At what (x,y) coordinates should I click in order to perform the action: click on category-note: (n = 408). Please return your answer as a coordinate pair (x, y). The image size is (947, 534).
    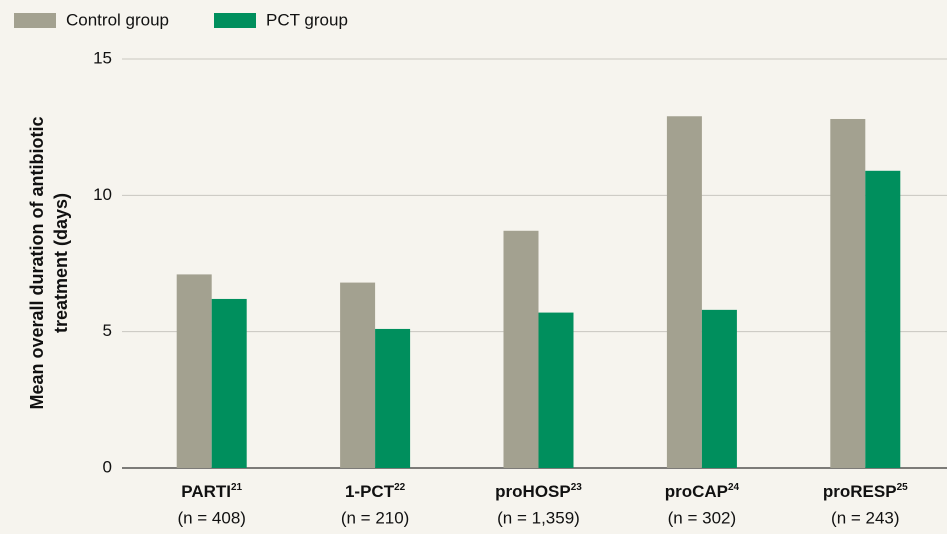
    Looking at the image, I should click on (211, 517).